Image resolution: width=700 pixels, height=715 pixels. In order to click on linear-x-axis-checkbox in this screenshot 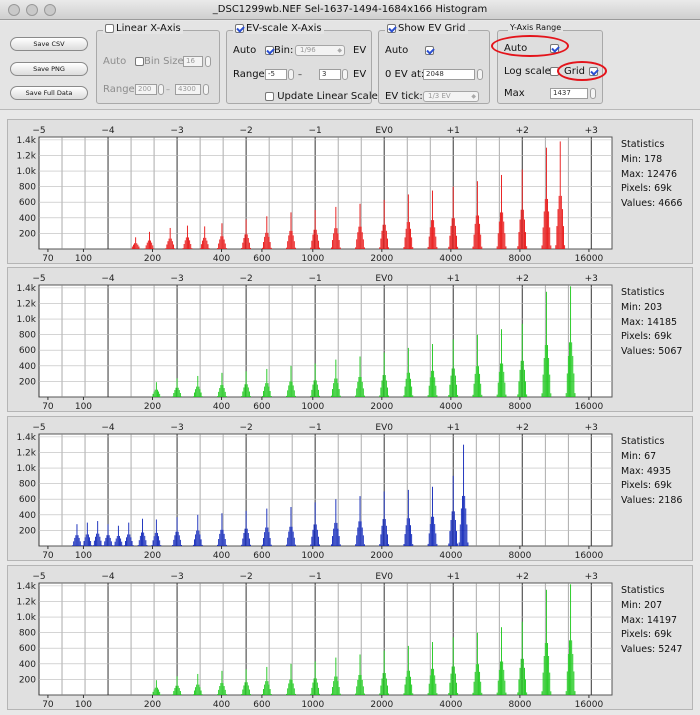, I will do `click(109, 28)`.